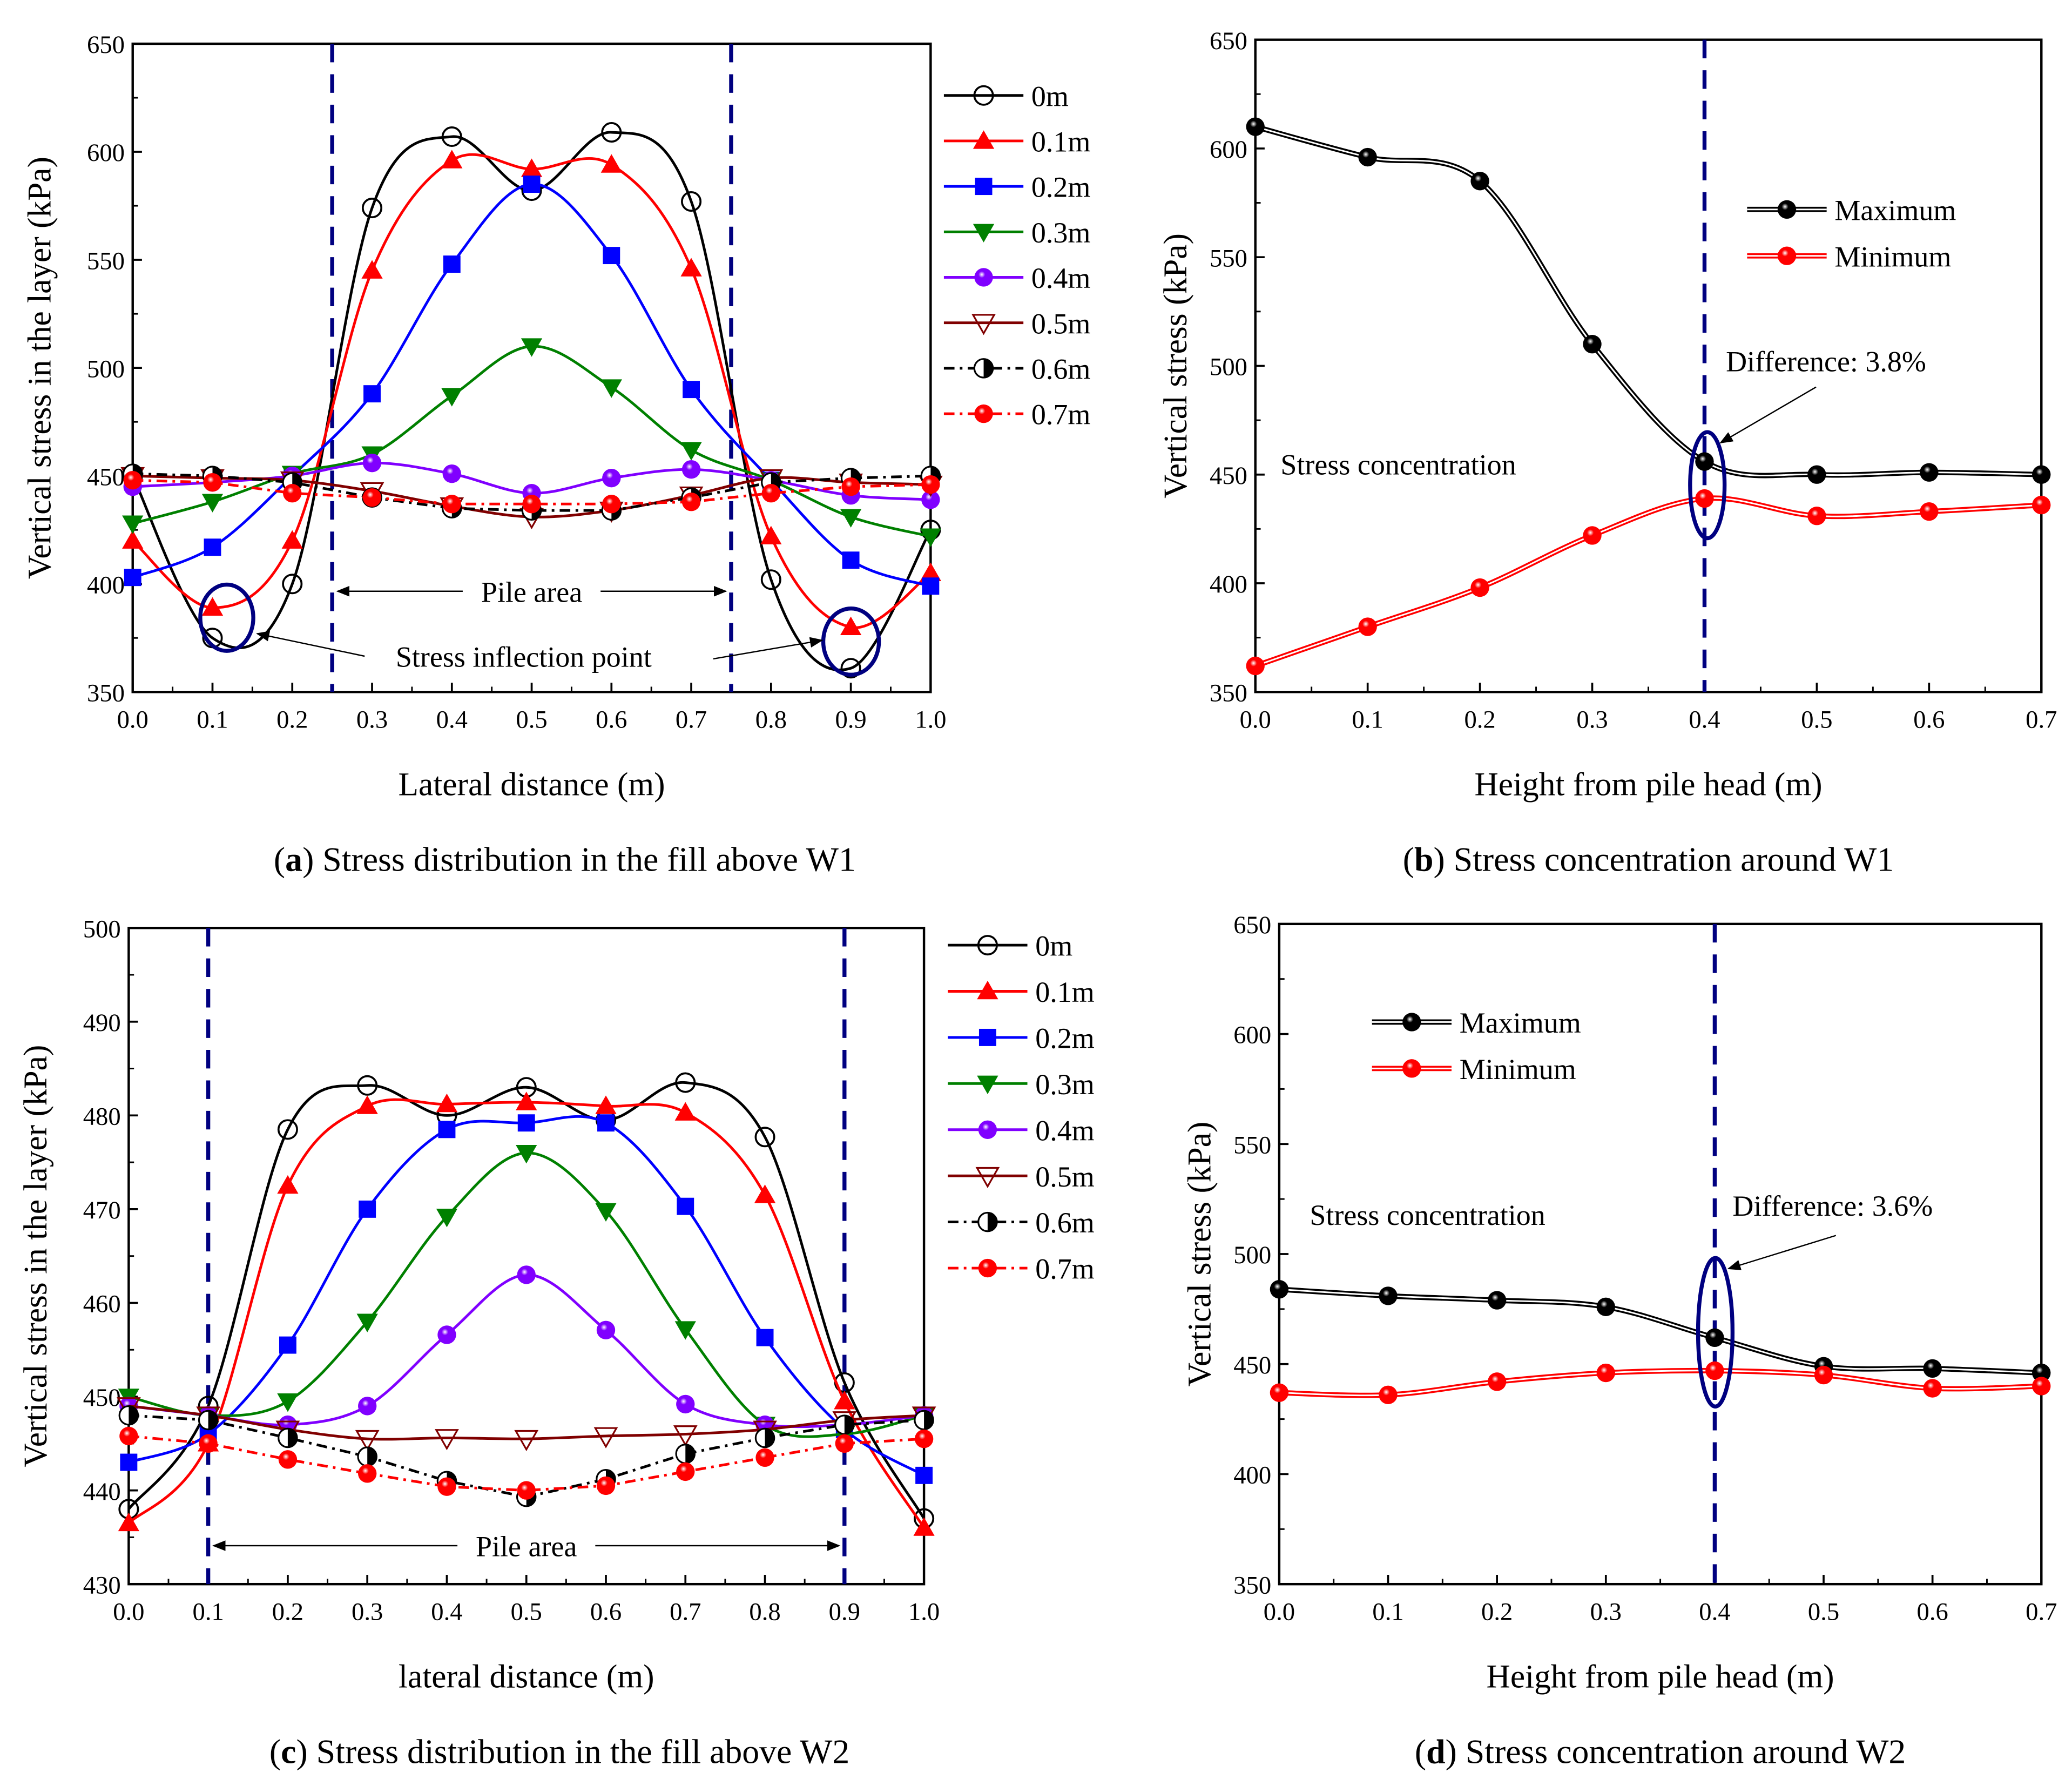 The width and height of the screenshot is (2072, 1779). What do you see at coordinates (1851, 233) in the screenshot?
I see `legend: Maximum Minimum` at bounding box center [1851, 233].